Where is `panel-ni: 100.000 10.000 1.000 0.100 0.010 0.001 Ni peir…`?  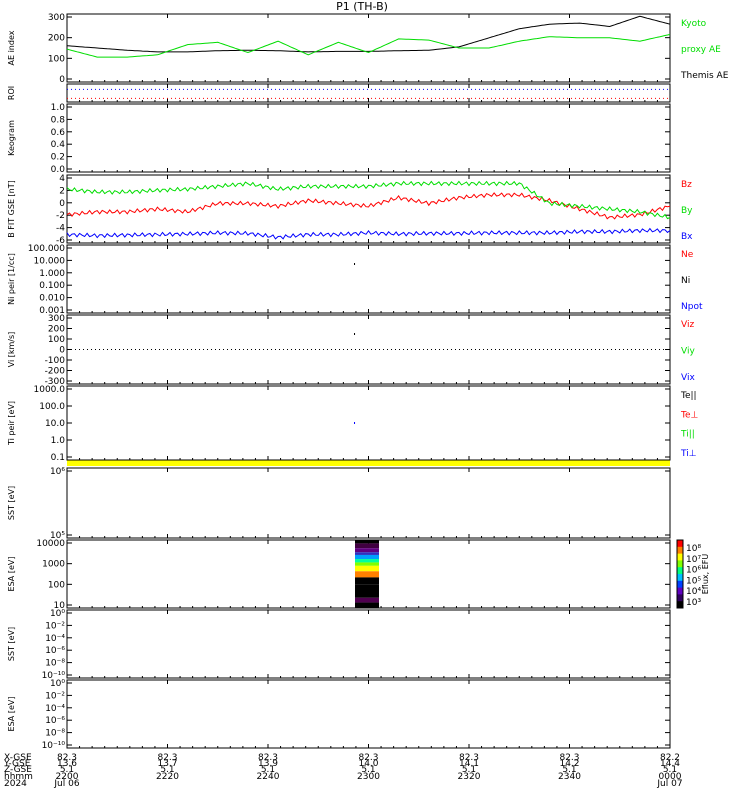 panel-ni: 100.000 10.000 1.000 0.100 0.010 0.001 Ni peir… is located at coordinates (355, 280).